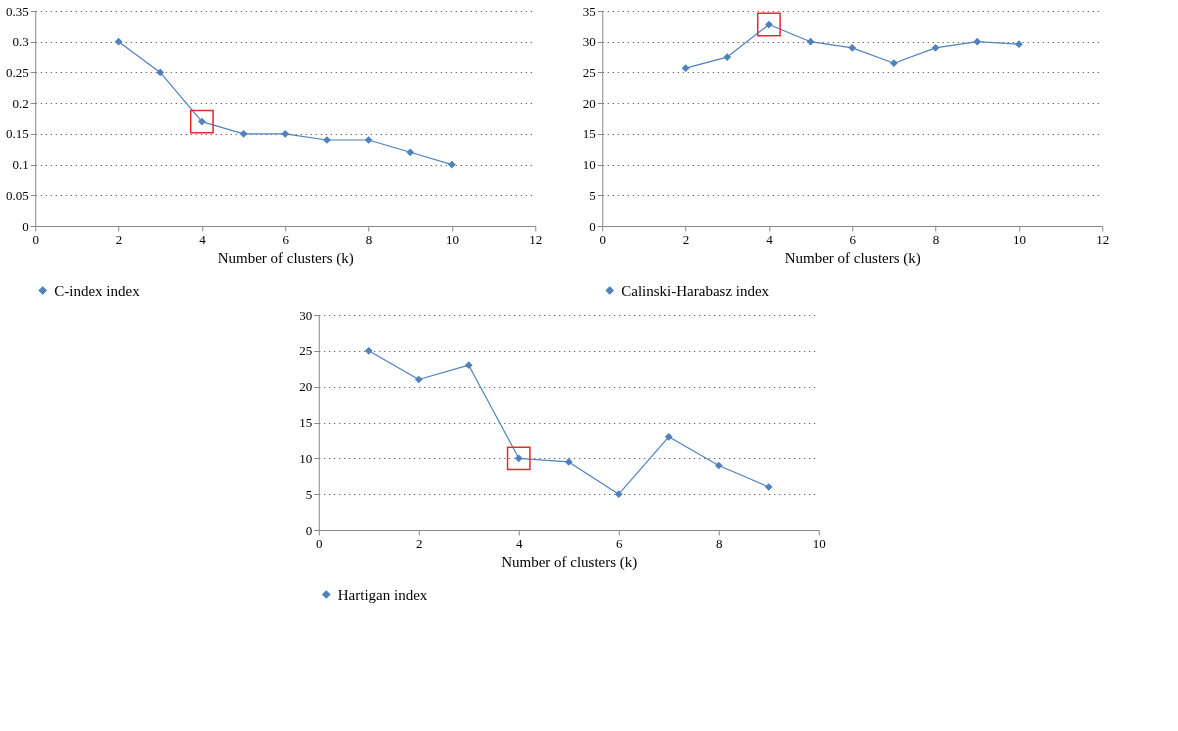 Image resolution: width=1178 pixels, height=731 pixels. What do you see at coordinates (20, 103) in the screenshot?
I see `y-tick-label: 0.2` at bounding box center [20, 103].